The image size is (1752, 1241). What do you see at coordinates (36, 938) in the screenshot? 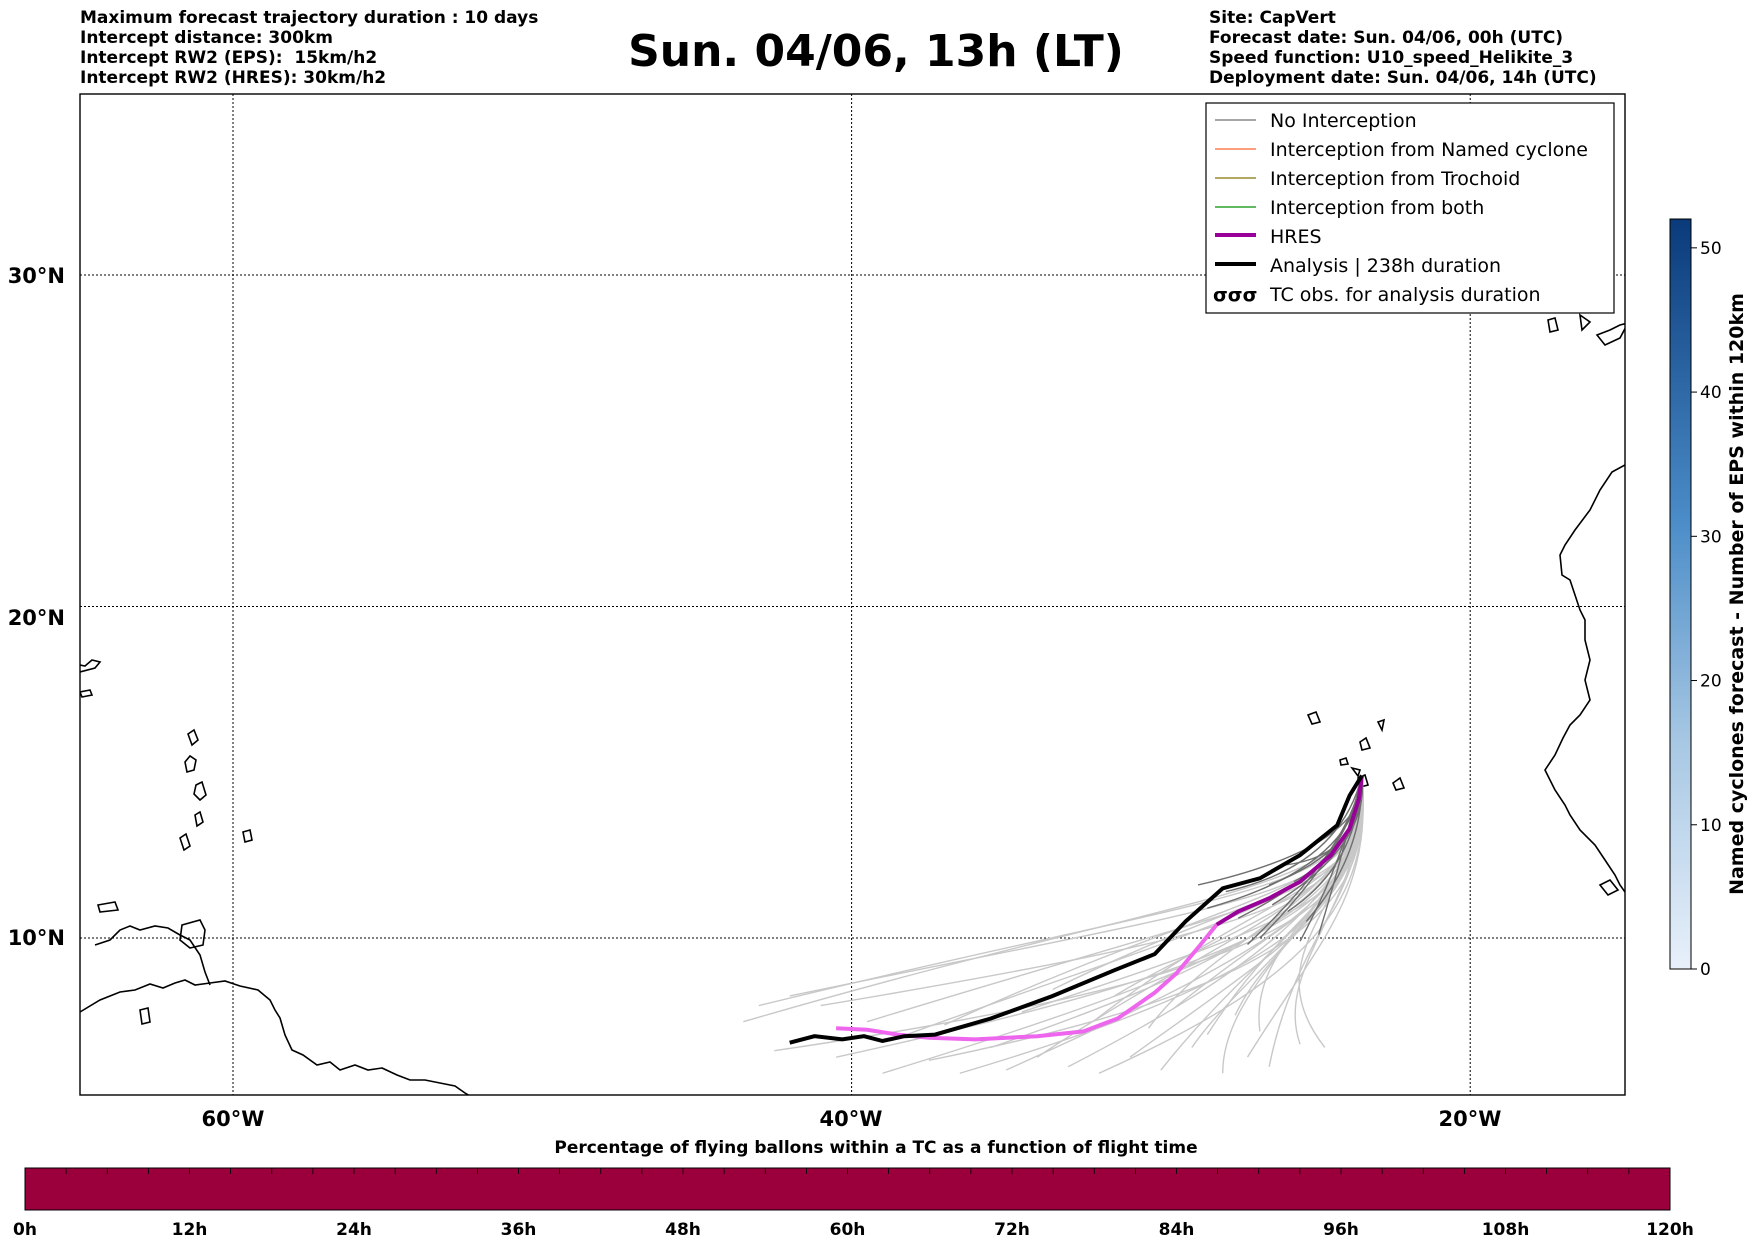
I see `lat-label-10n: 10°N` at bounding box center [36, 938].